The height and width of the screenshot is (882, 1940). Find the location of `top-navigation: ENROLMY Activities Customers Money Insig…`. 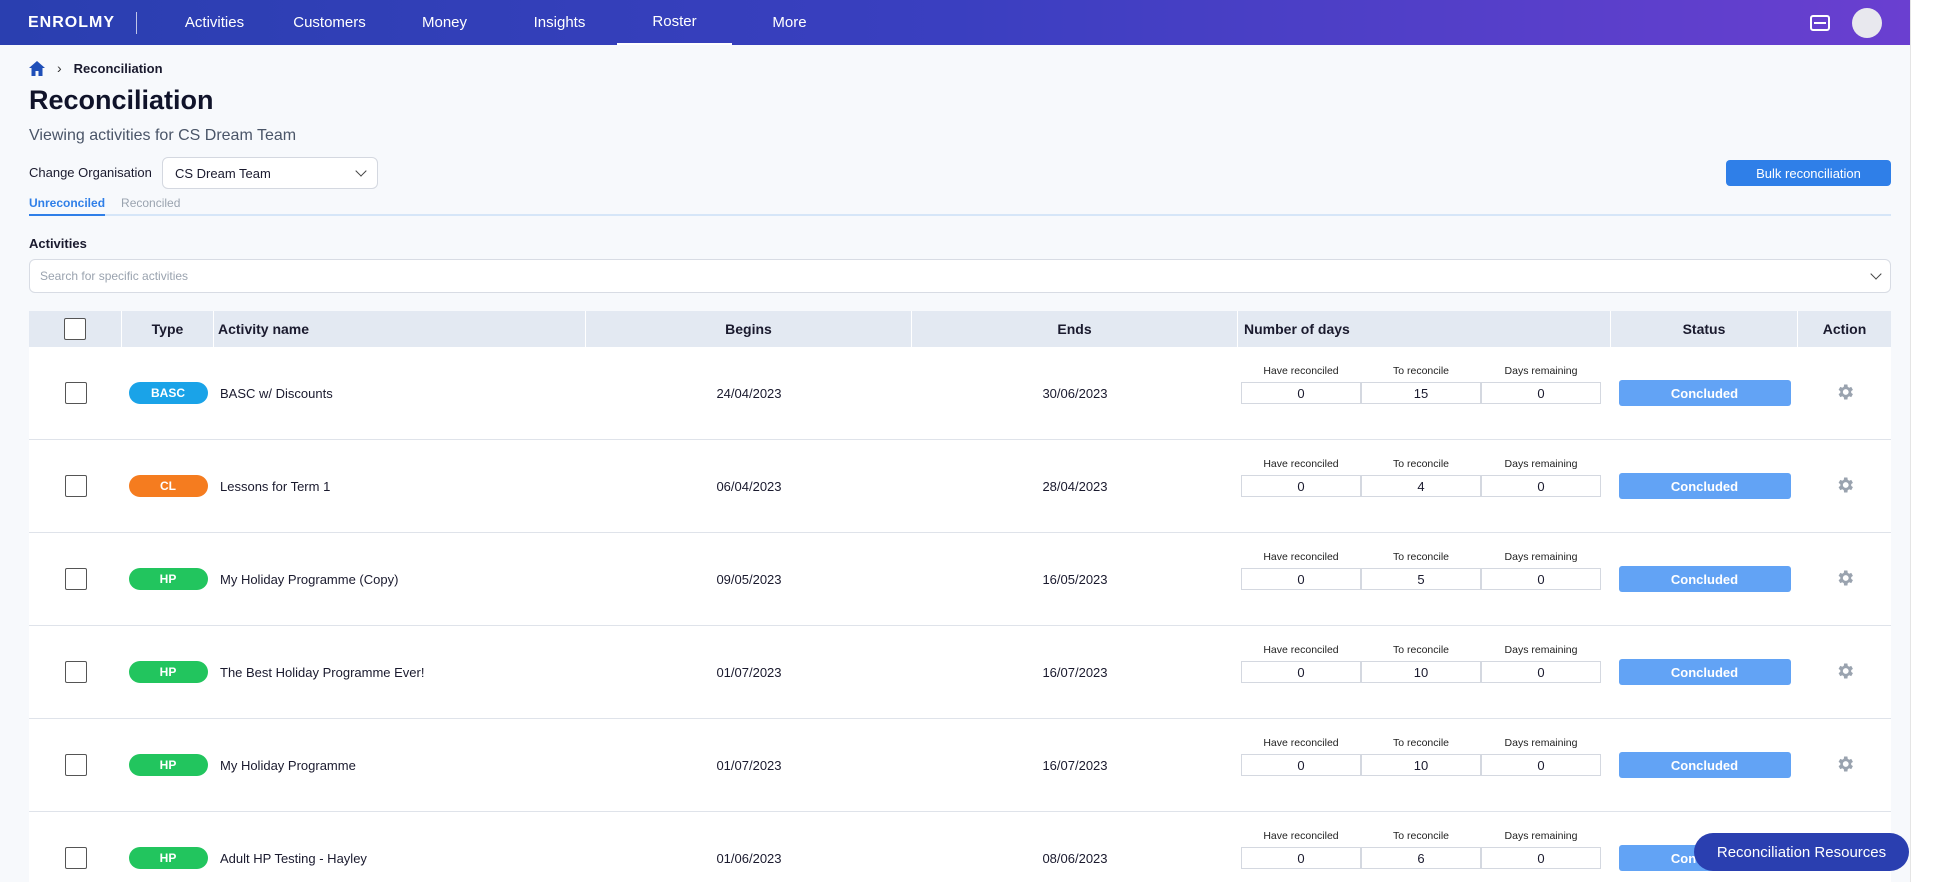

top-navigation: ENROLMY Activities Customers Money Insig… is located at coordinates (955, 22).